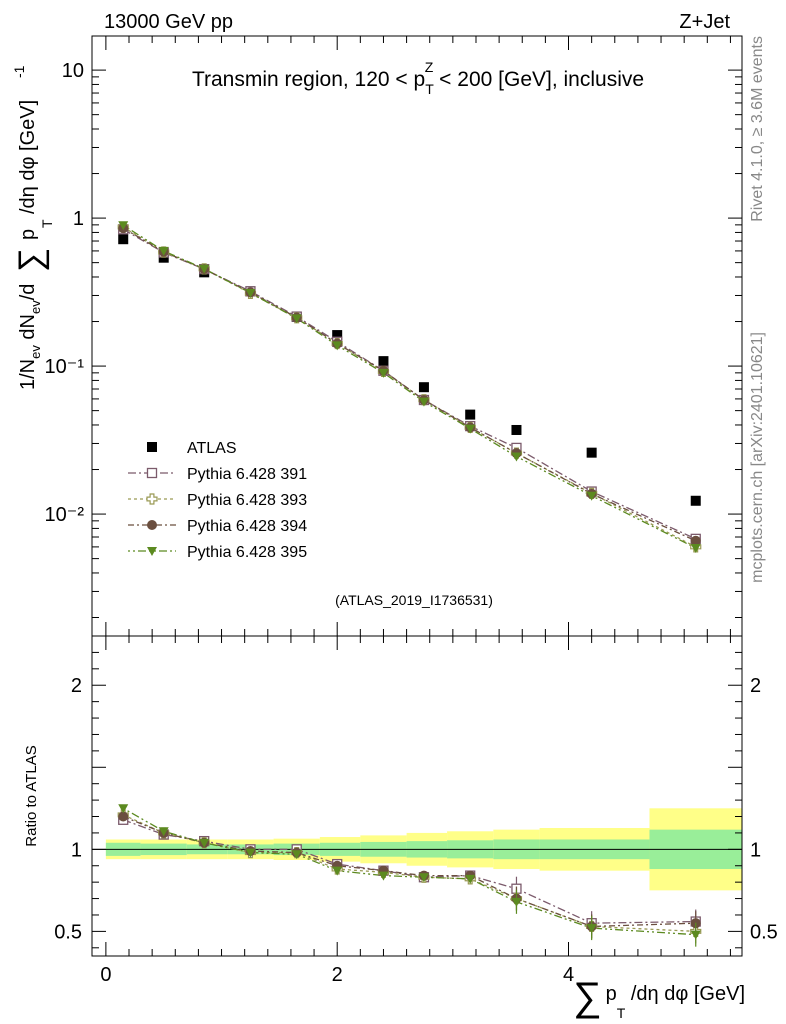 Image resolution: width=786 pixels, height=1024 pixels. What do you see at coordinates (538, 79) in the screenshot?
I see `main-title-b: < 200 [GeV], inclusive` at bounding box center [538, 79].